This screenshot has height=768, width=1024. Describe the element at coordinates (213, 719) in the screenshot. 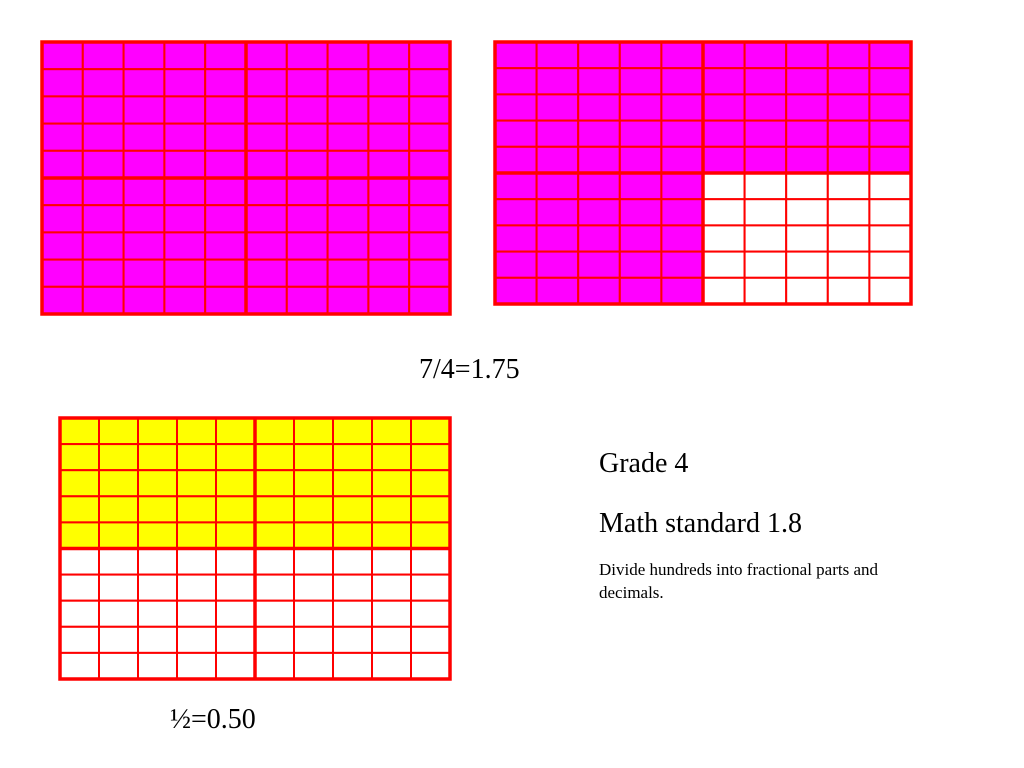

I see `fraction-caption-one-half: ½=0.50` at that location.